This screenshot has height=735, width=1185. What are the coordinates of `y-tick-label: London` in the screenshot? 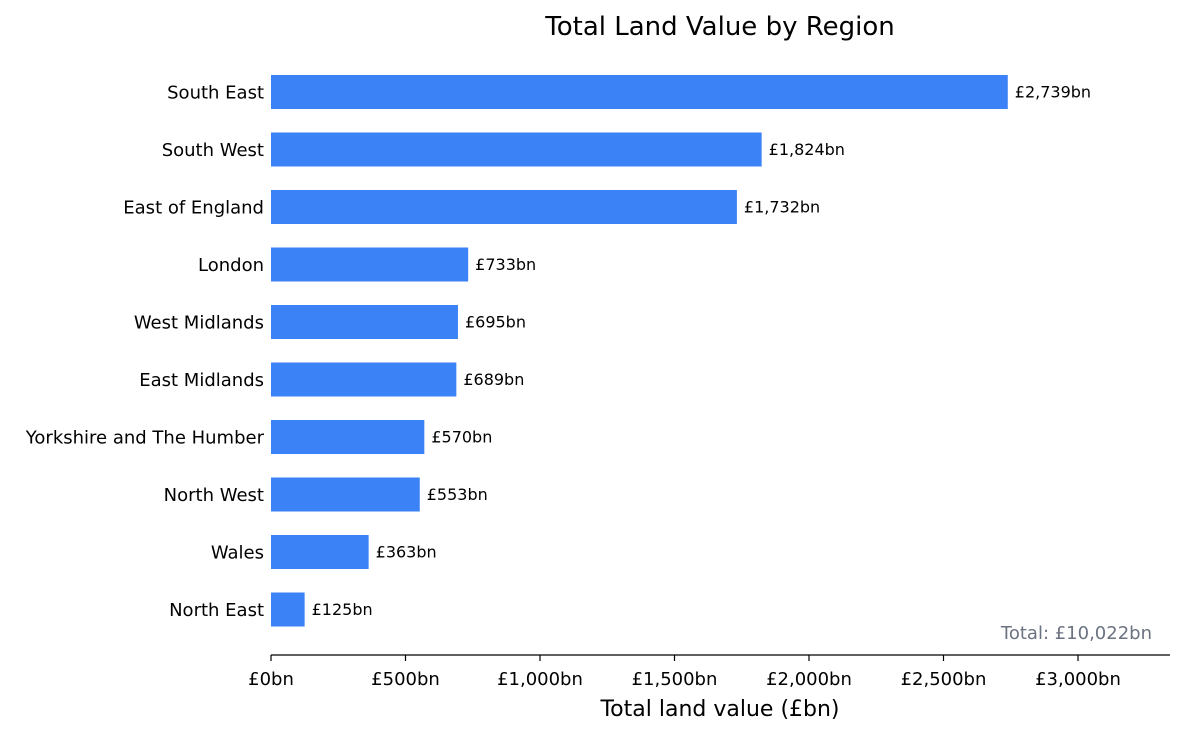 It's located at (231, 265).